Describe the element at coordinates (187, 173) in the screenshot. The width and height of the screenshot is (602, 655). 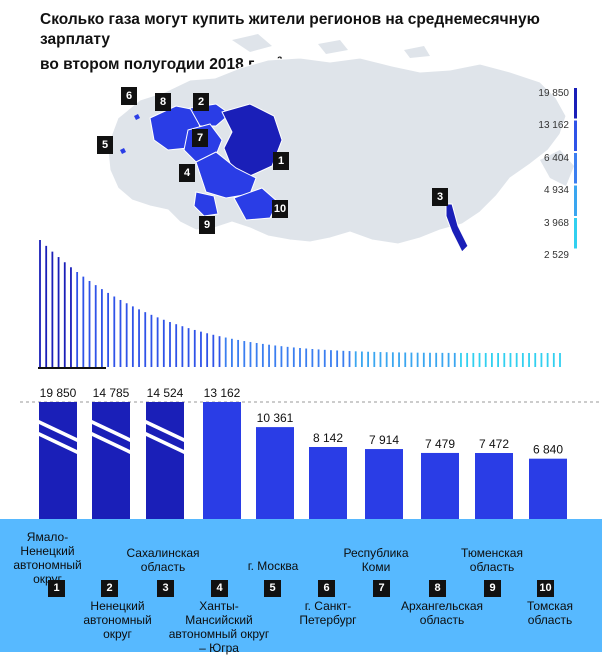
I see `map-tag-4: 4` at that location.